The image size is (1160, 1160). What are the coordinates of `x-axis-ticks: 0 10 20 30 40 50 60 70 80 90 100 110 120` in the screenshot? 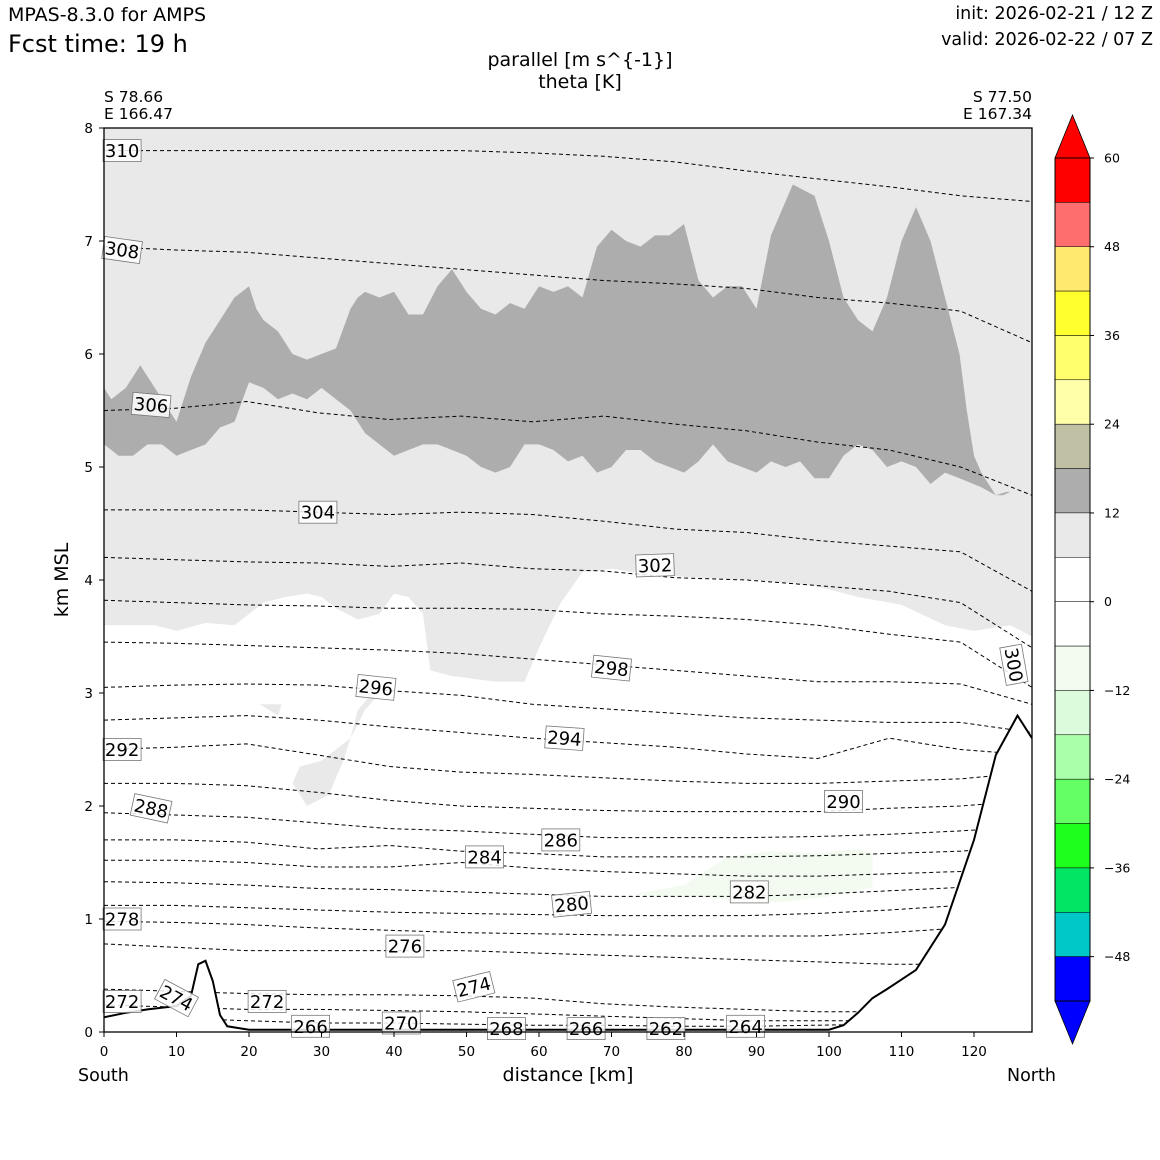 It's located at (543, 1046).